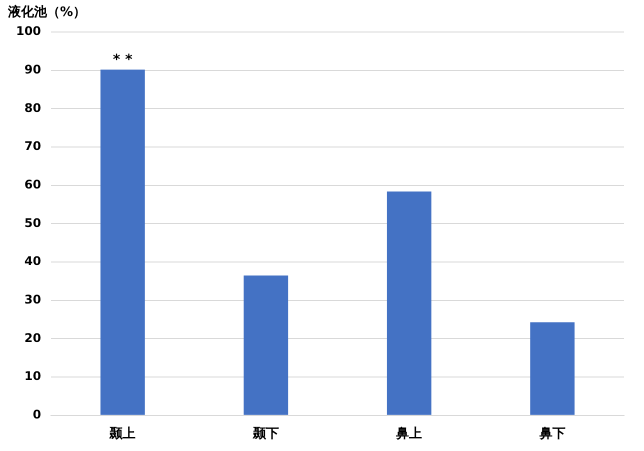 This screenshot has height=451, width=644. Describe the element at coordinates (33, 337) in the screenshot. I see `y-tick-label: 20` at that location.